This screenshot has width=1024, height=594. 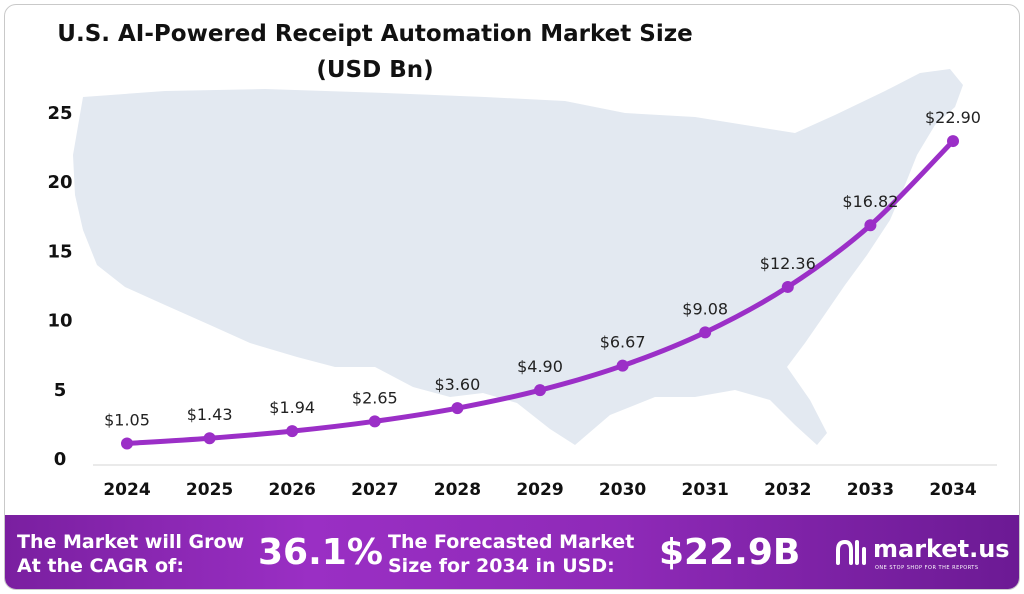 I want to click on x-tick-label: 2031, so click(x=705, y=490).